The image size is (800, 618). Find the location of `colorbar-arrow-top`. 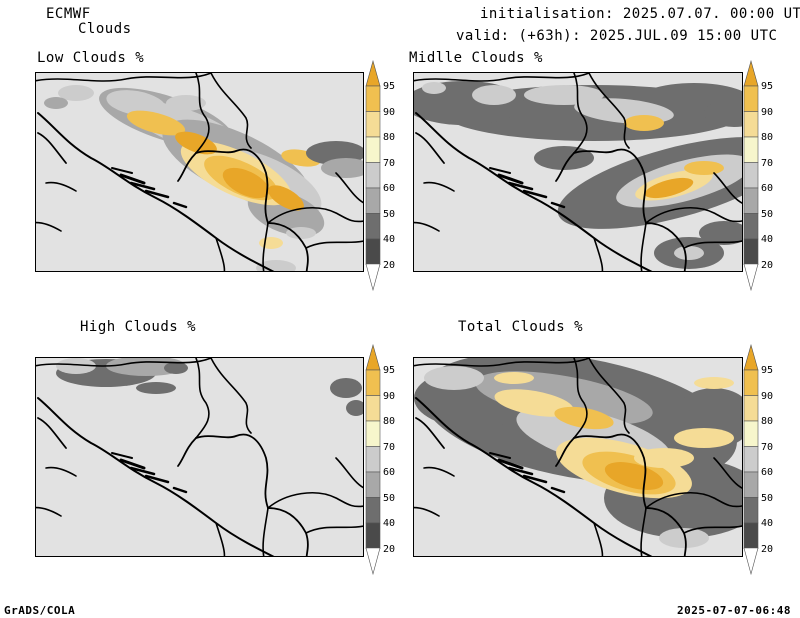

colorbar-arrow-top is located at coordinates (373, 73).